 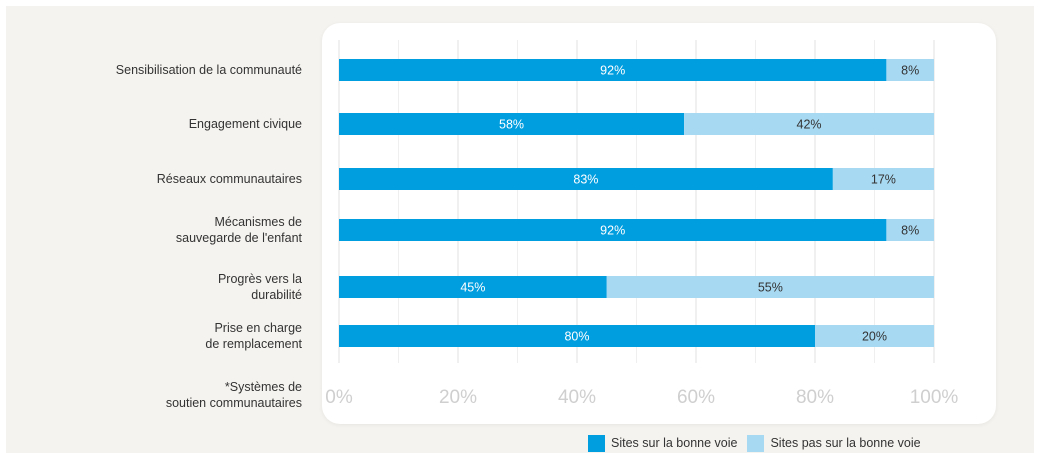 I want to click on x-tick-label: 0%, so click(x=339, y=397).